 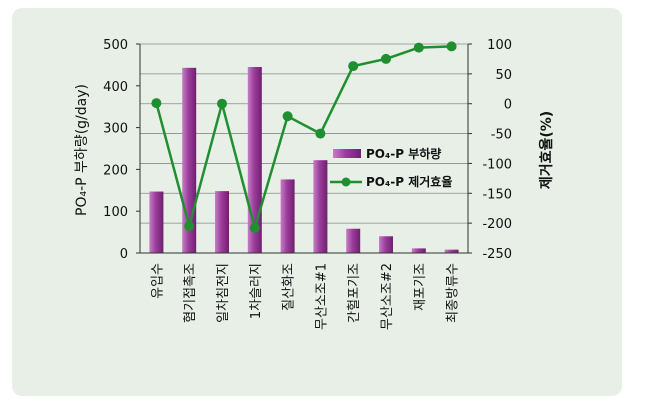 What do you see at coordinates (497, 254) in the screenshot?
I see `y-right-tick-label: -250` at bounding box center [497, 254].